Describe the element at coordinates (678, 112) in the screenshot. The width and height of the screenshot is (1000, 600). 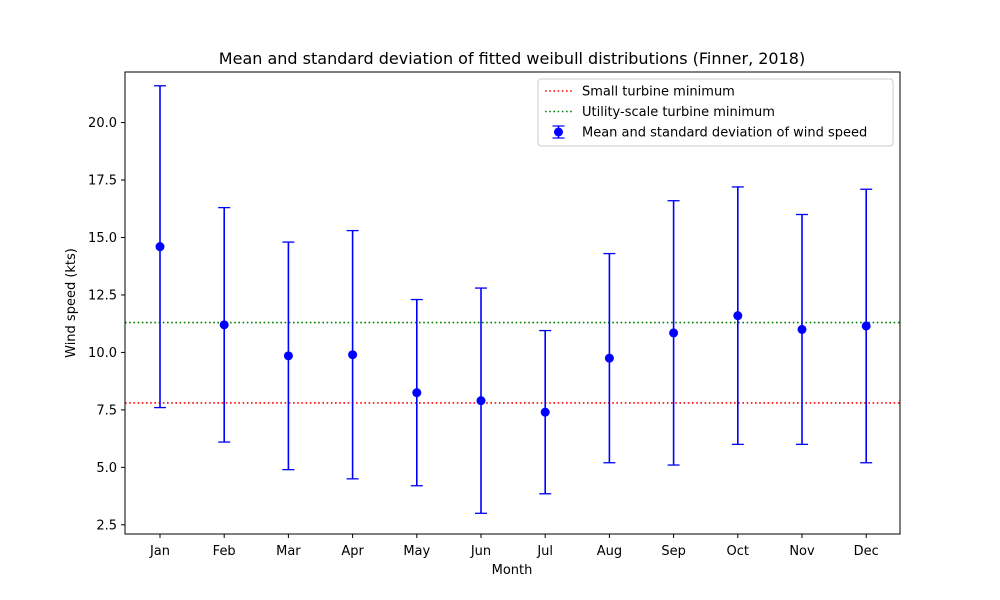
I see `legend-label: Utility-scale turbine minimum` at that location.